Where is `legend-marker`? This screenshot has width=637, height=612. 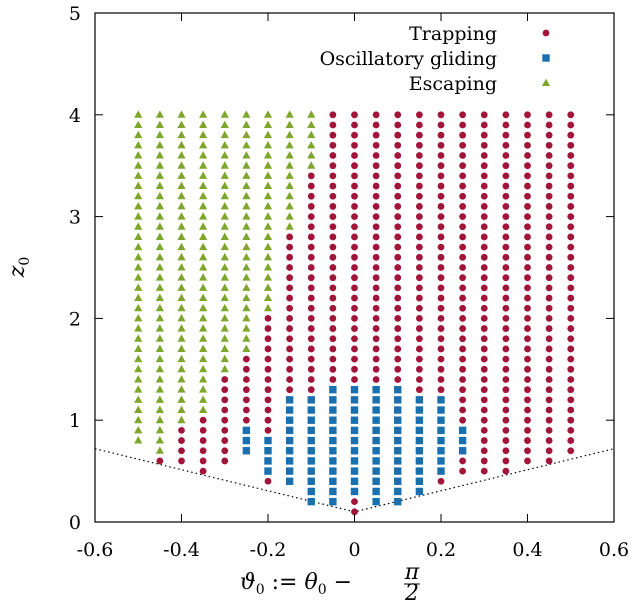
legend-marker is located at coordinates (546, 58).